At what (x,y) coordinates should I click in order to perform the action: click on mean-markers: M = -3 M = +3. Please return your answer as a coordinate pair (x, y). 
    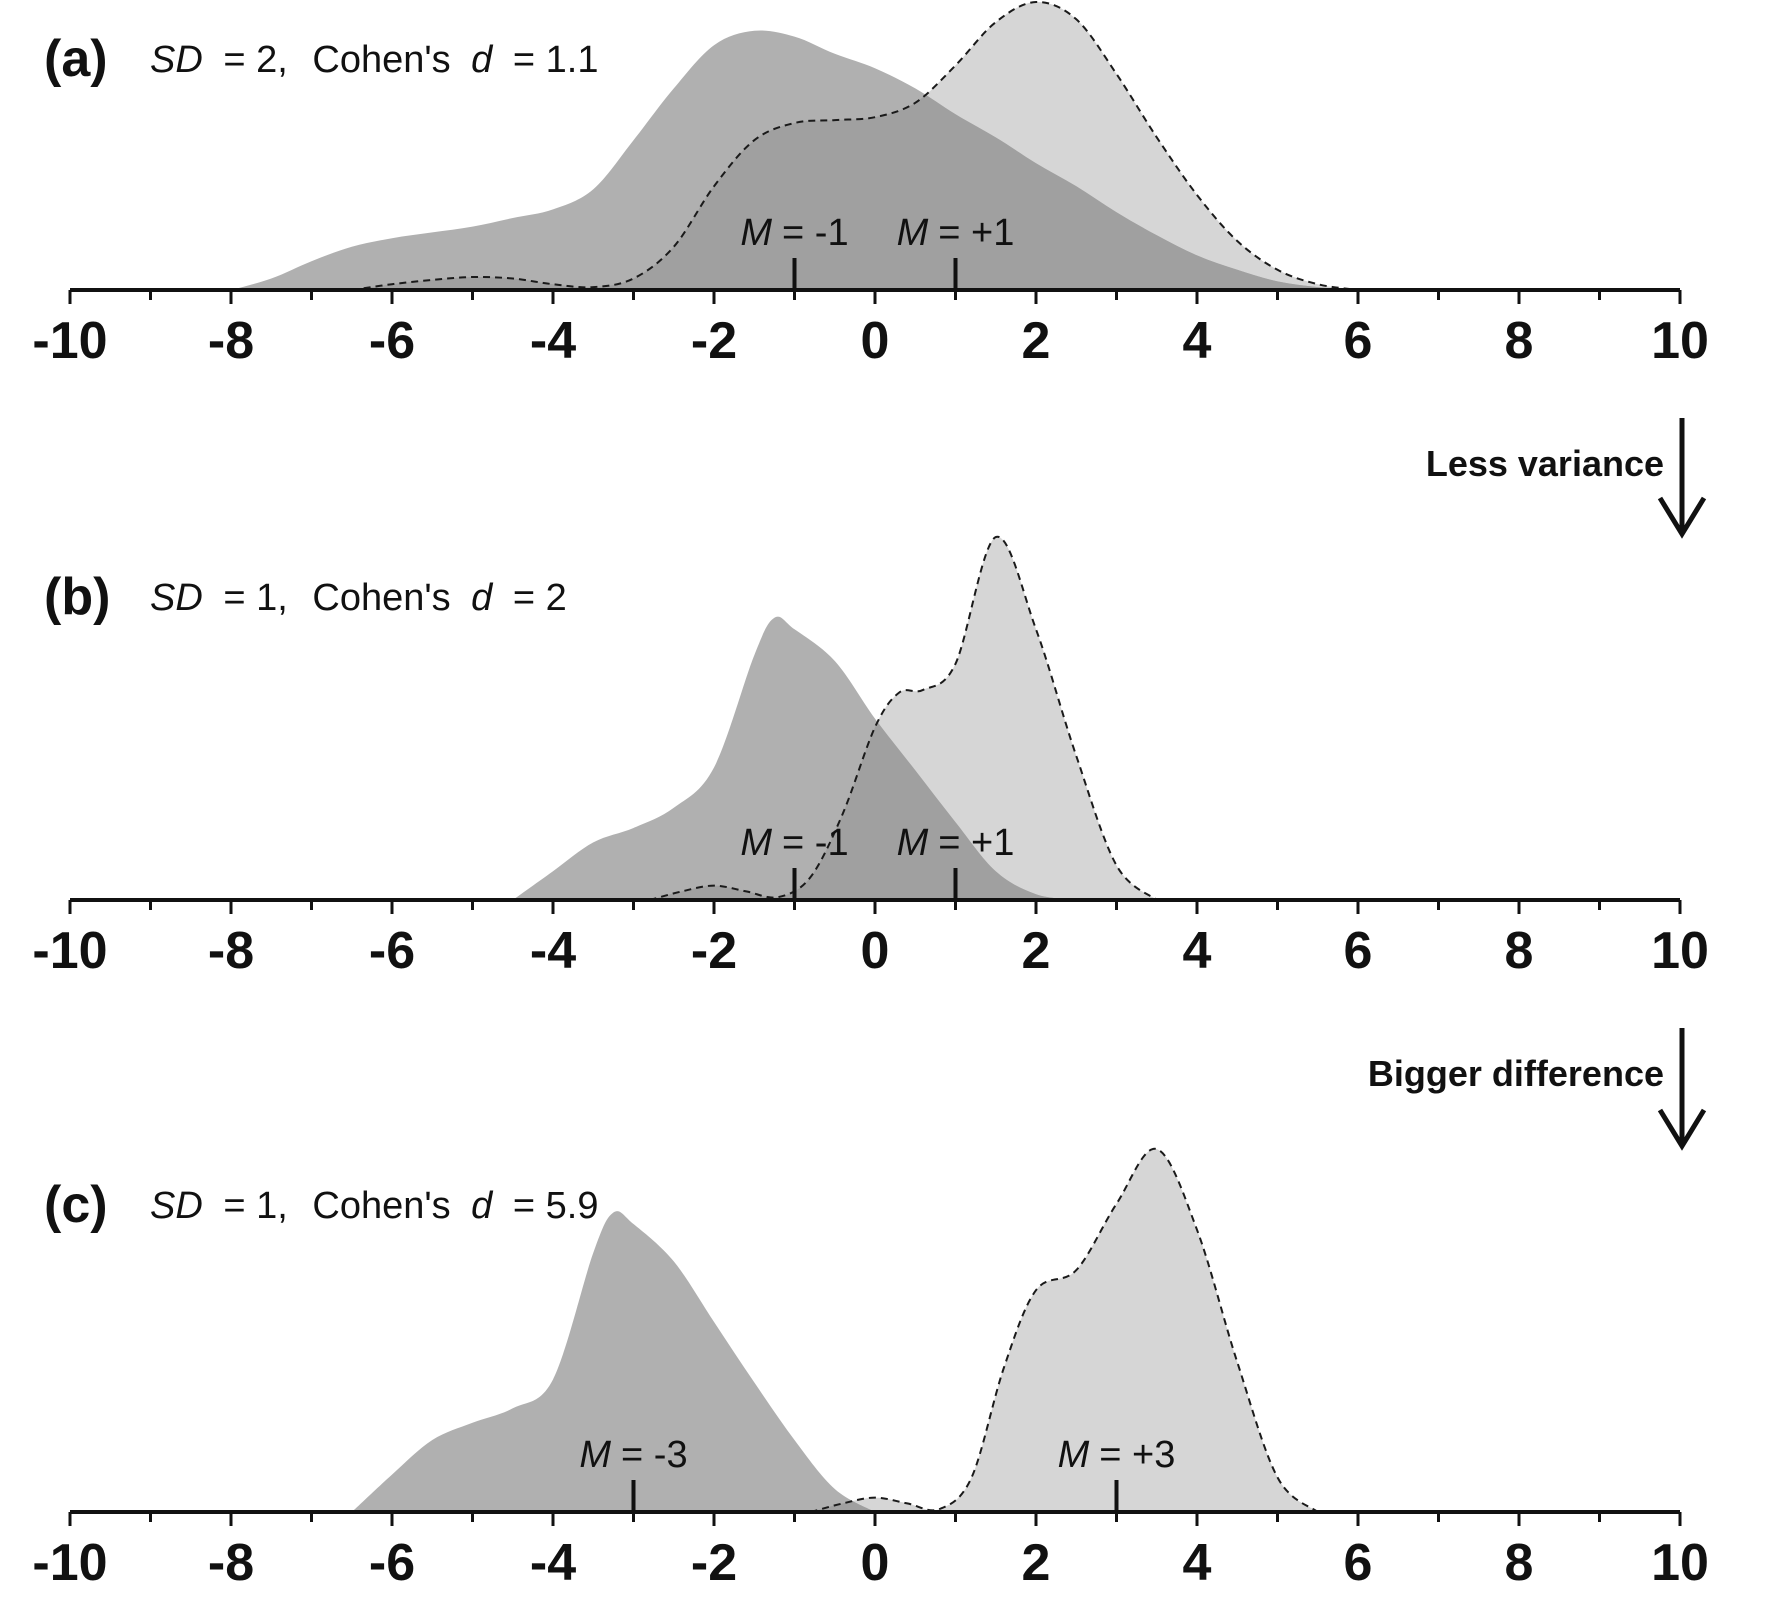
    Looking at the image, I should click on (877, 1473).